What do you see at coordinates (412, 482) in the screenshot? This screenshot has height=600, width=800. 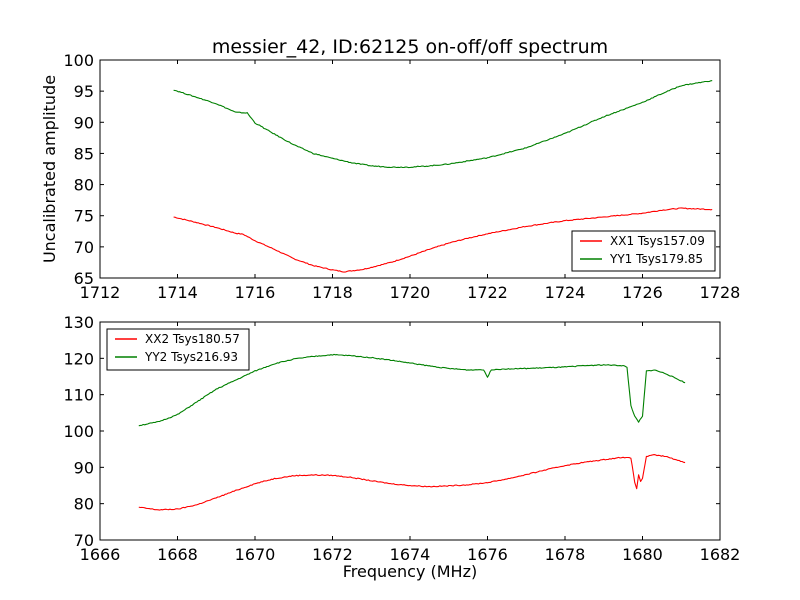 I see `bottom-series-line-xx2` at bounding box center [412, 482].